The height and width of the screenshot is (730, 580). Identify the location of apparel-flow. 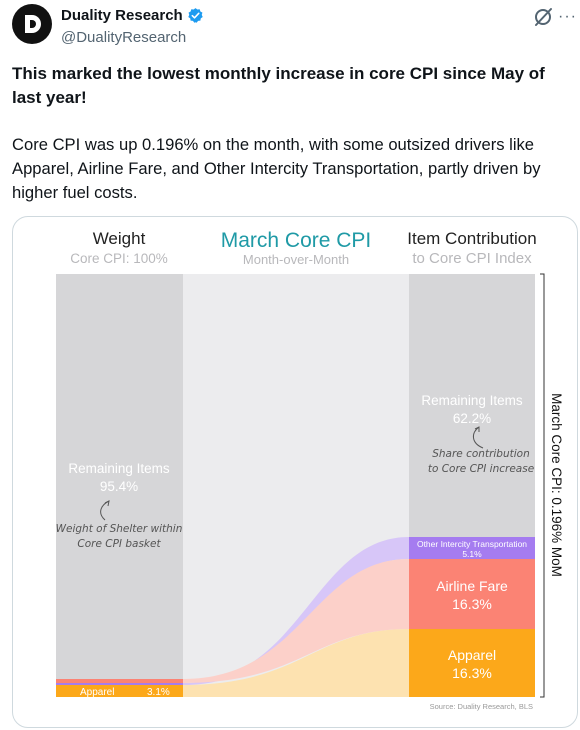
(296, 663).